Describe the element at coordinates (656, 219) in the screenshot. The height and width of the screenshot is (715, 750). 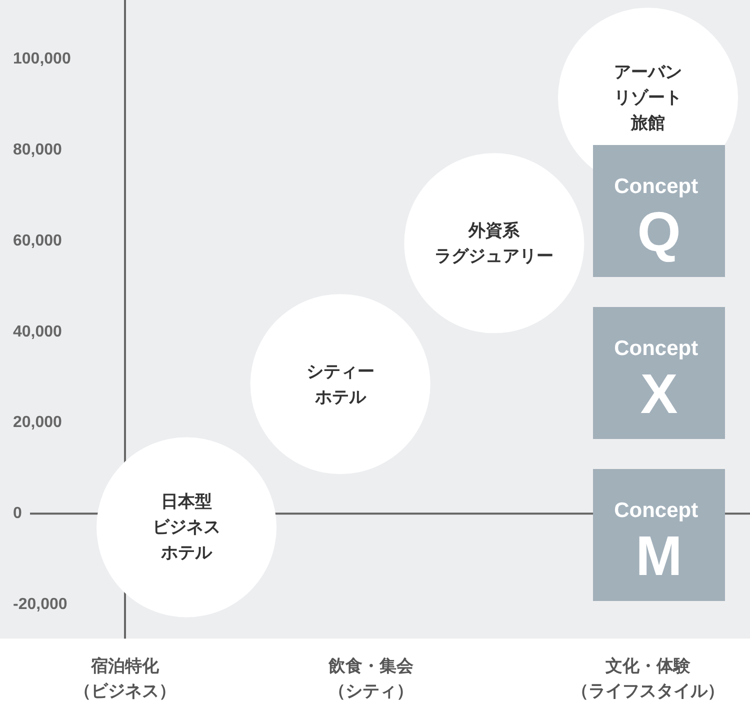
I see `annotation: Concept Q` at that location.